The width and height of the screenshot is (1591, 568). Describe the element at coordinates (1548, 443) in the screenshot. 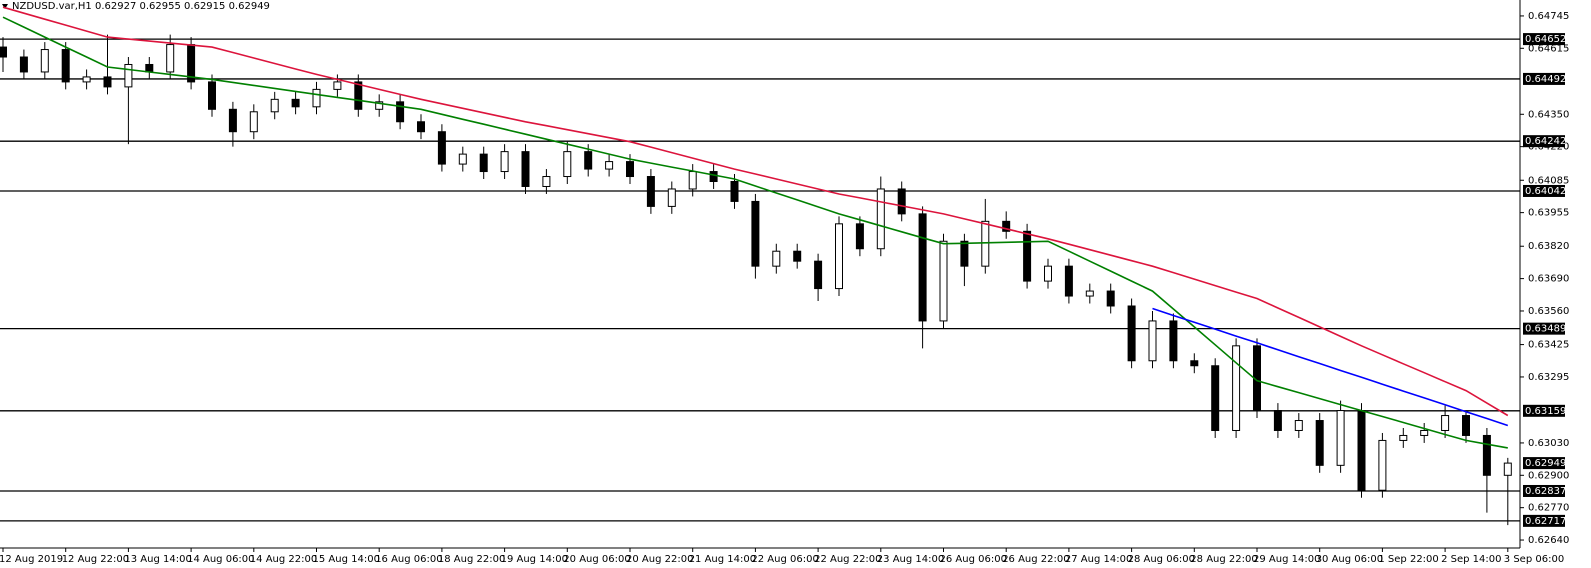

I see `y-tick-label: 0.63030` at that location.